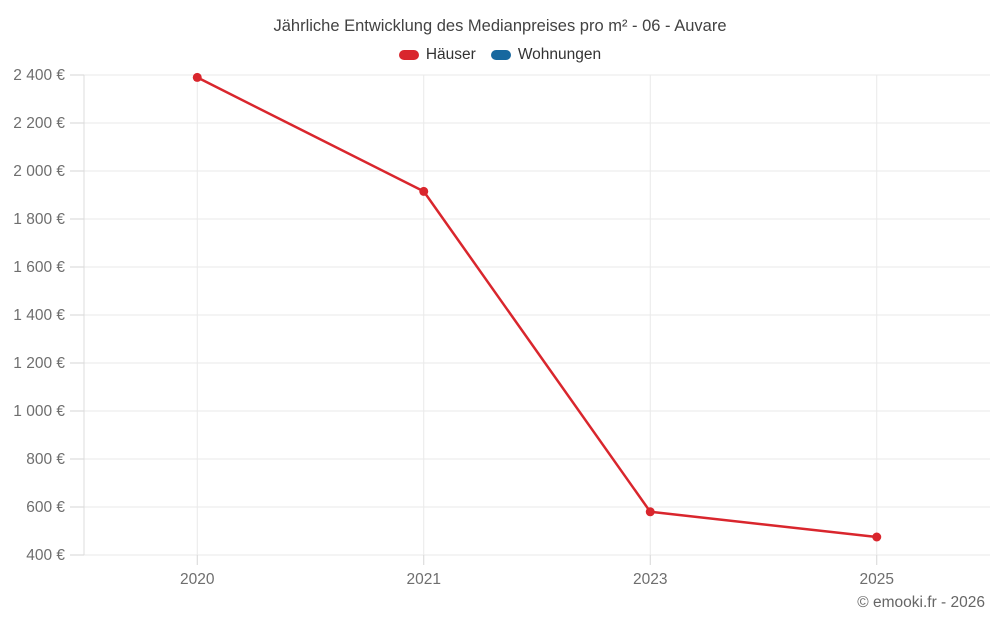  What do you see at coordinates (877, 579) in the screenshot?
I see `x-axis-label: 2025` at bounding box center [877, 579].